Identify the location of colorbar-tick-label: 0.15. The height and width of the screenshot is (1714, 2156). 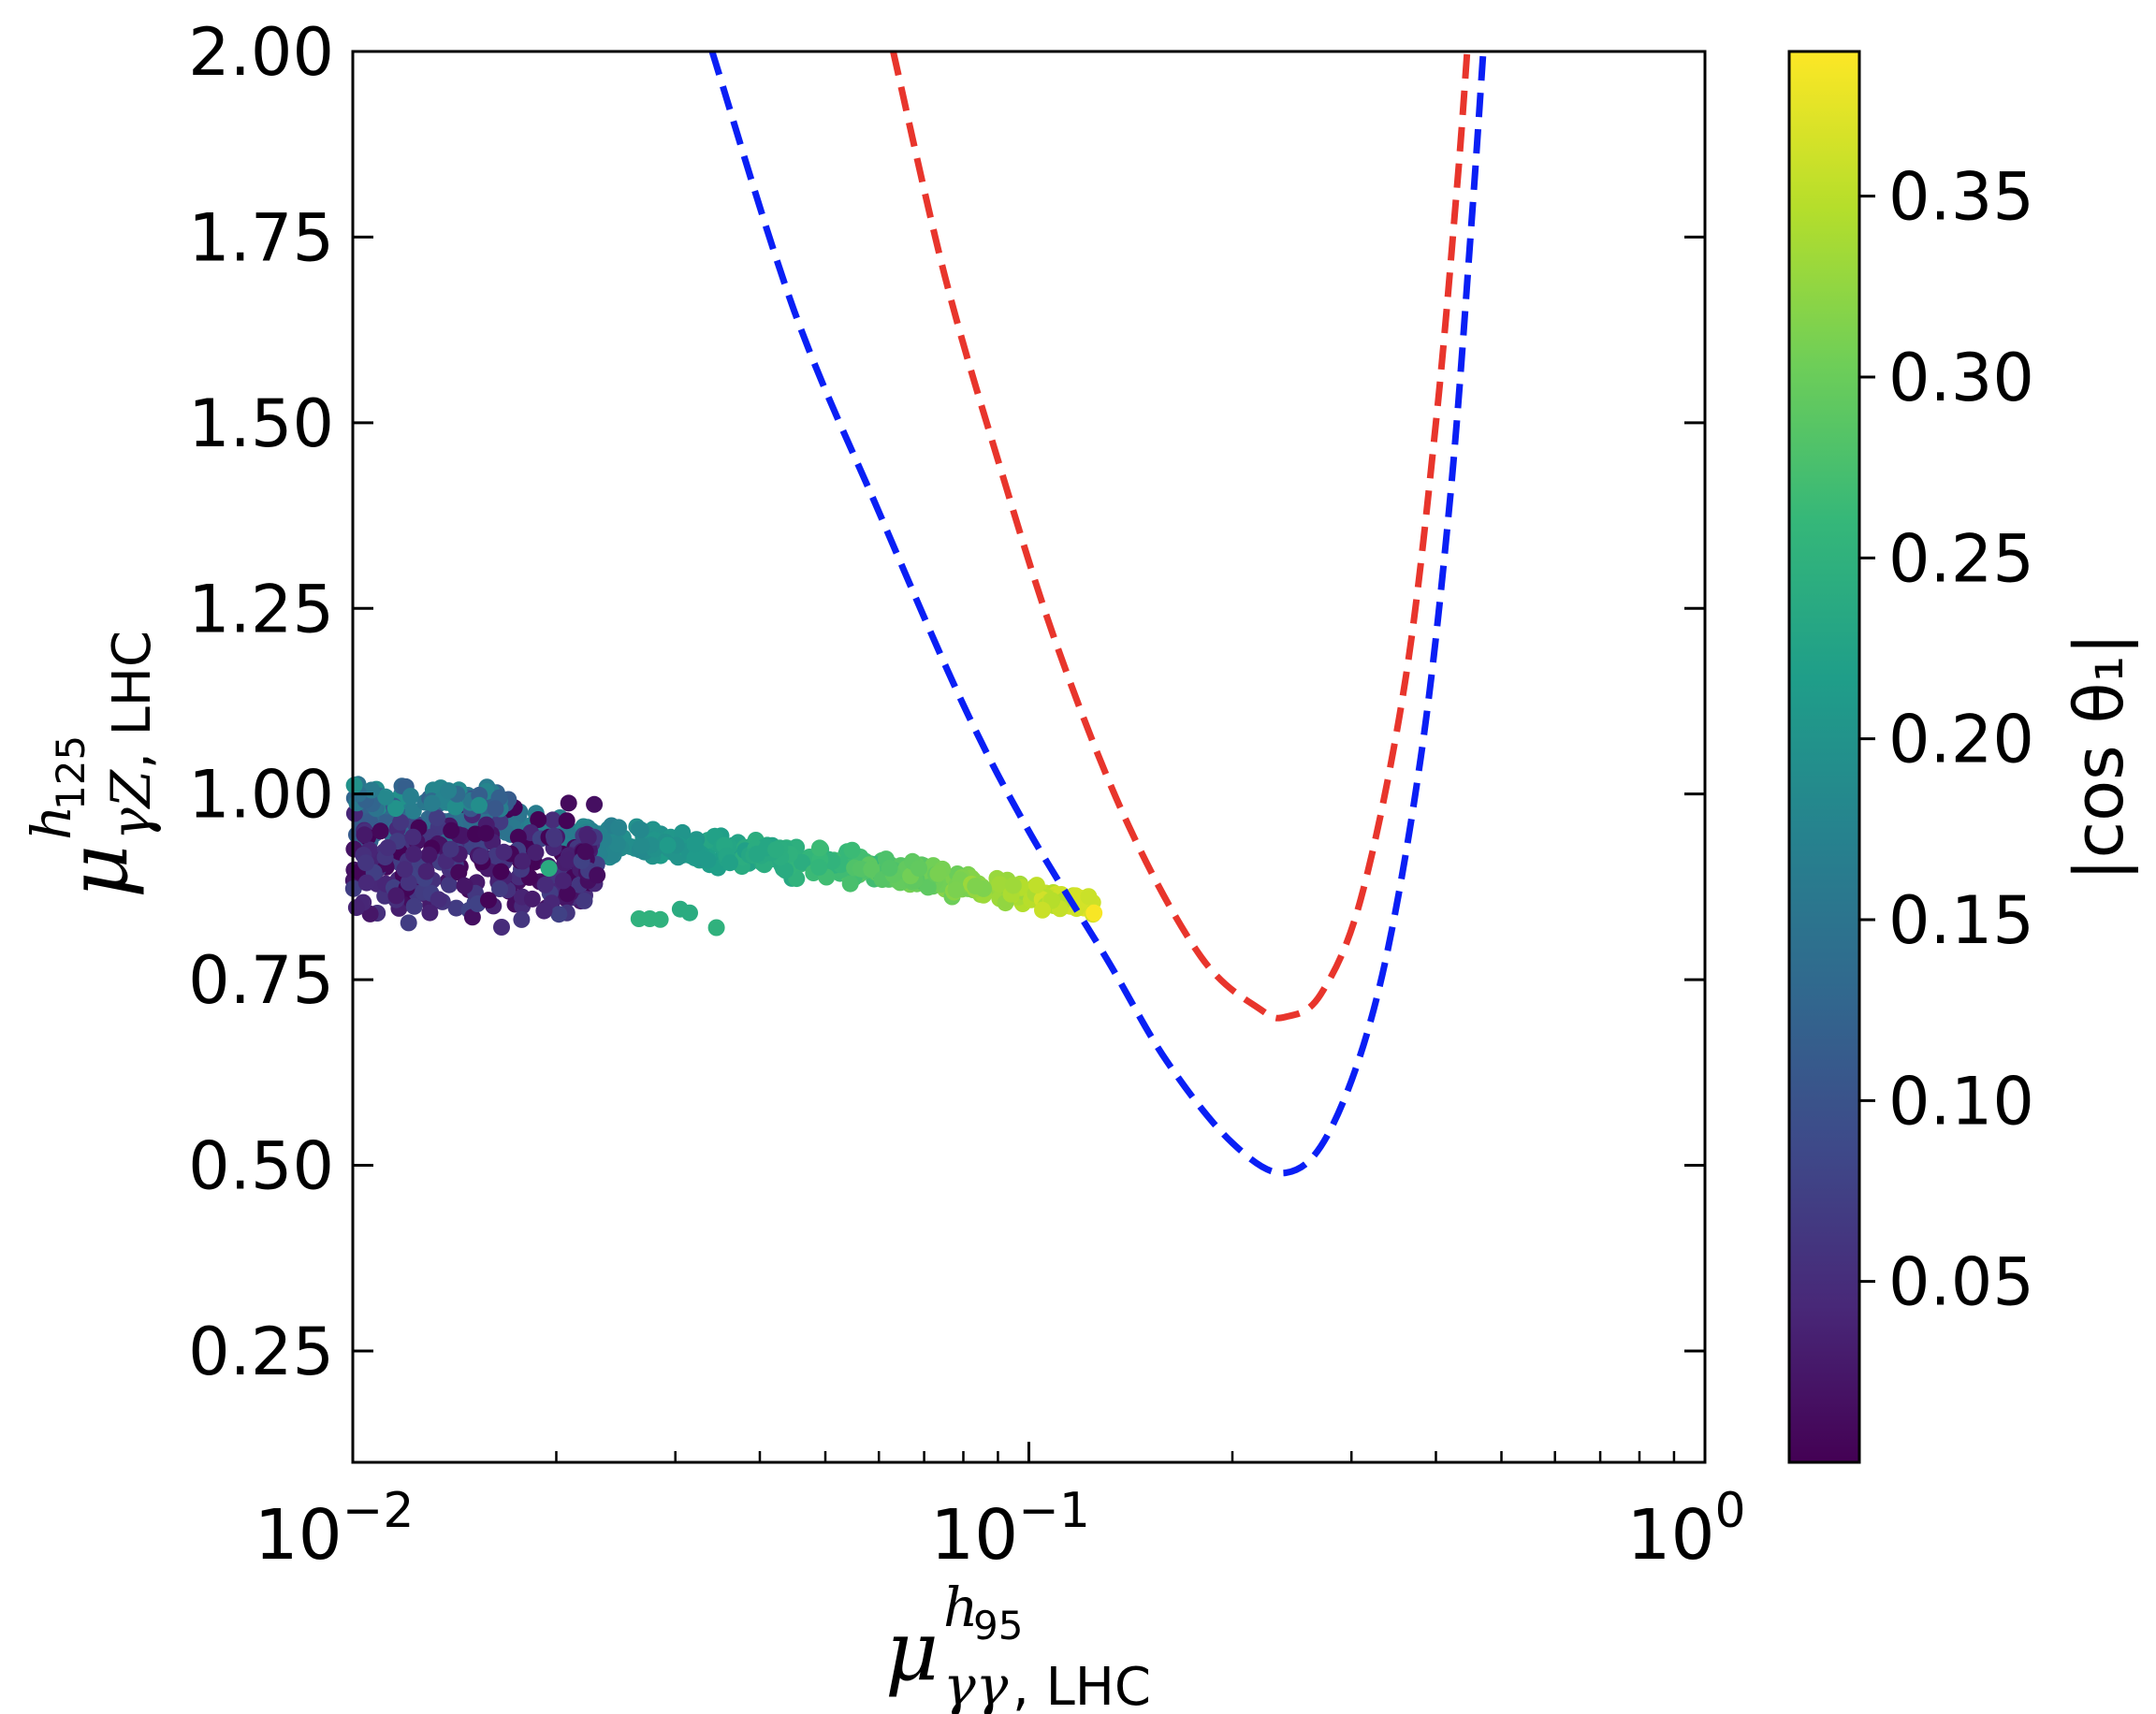
(1961, 920).